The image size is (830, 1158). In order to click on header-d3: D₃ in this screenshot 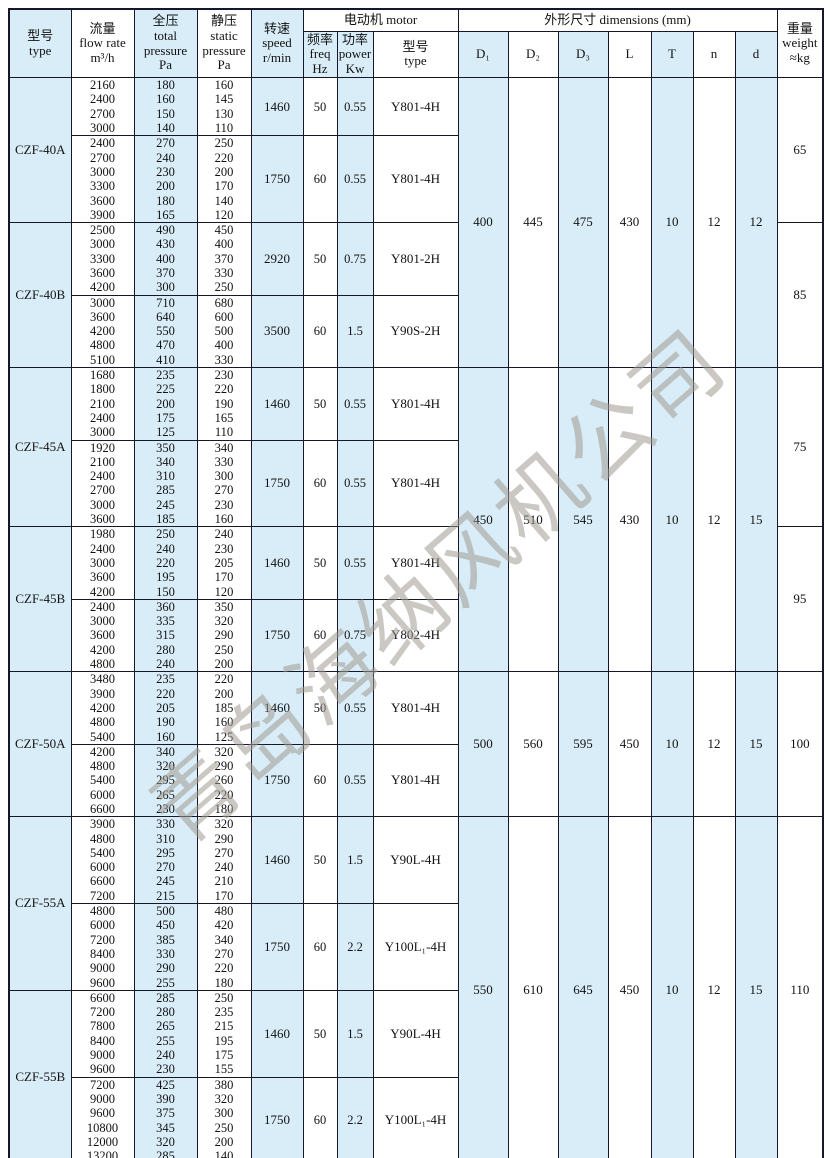, I will do `click(583, 54)`.